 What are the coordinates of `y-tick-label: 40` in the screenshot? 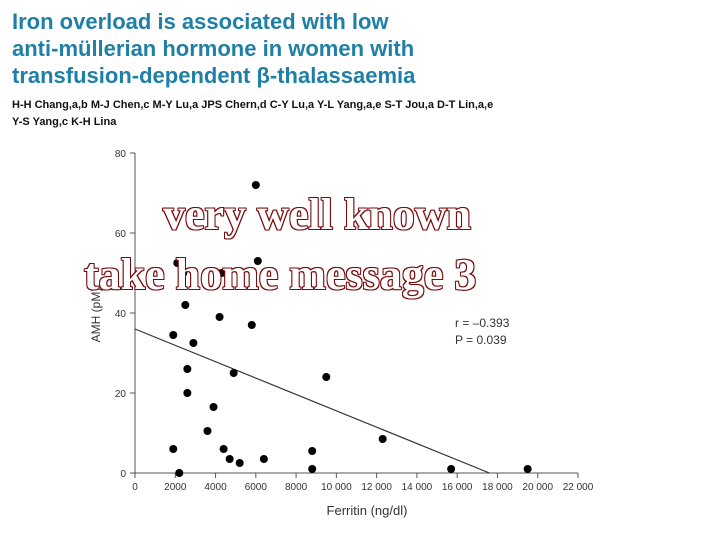 It's located at (121, 314).